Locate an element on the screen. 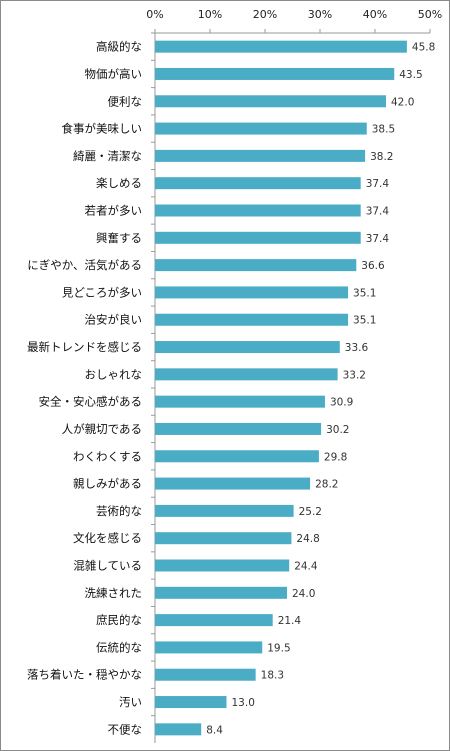  category-label: にぎやか、活気がある is located at coordinates (84, 265).